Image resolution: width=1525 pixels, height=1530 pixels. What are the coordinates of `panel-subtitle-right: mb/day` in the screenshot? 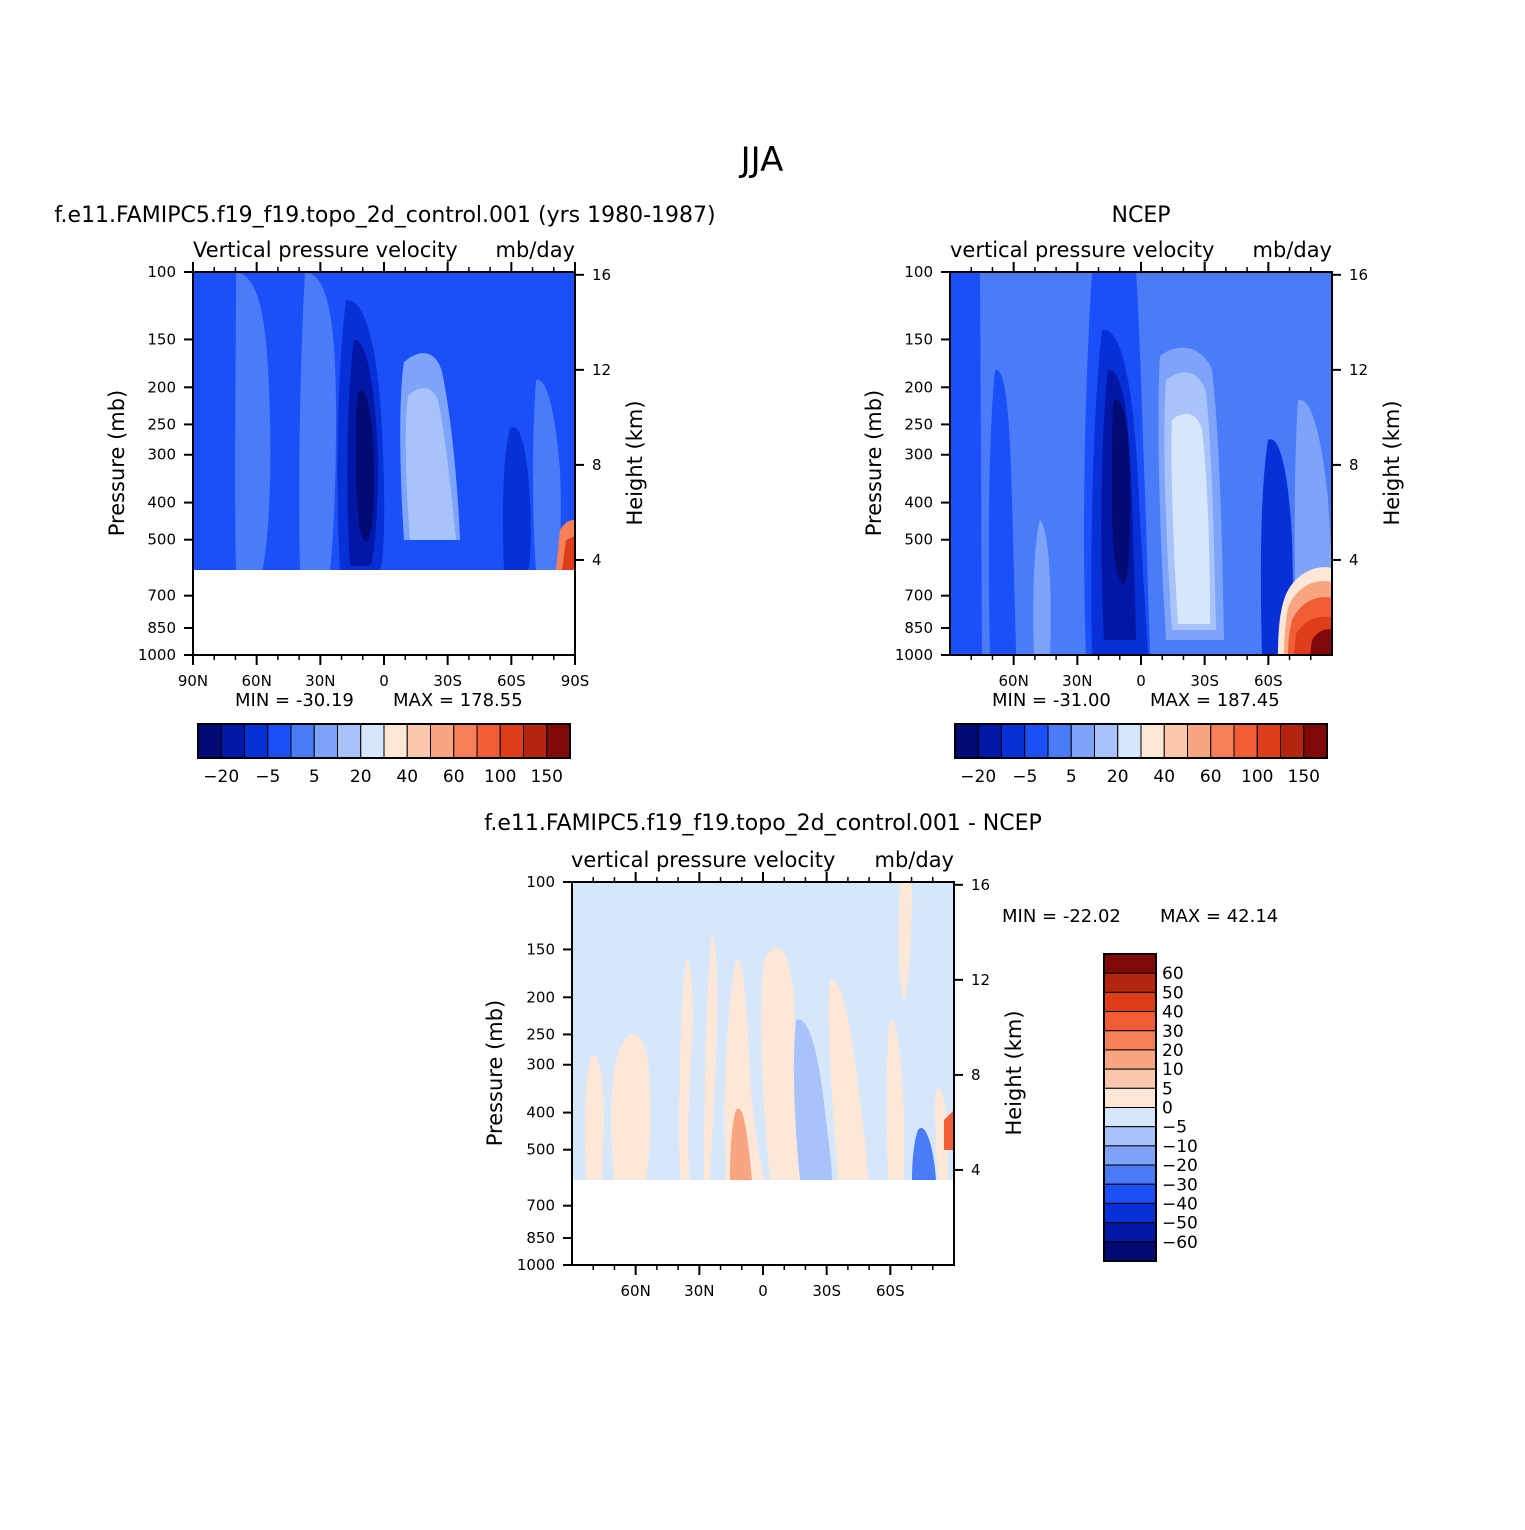 It's located at (536, 250).